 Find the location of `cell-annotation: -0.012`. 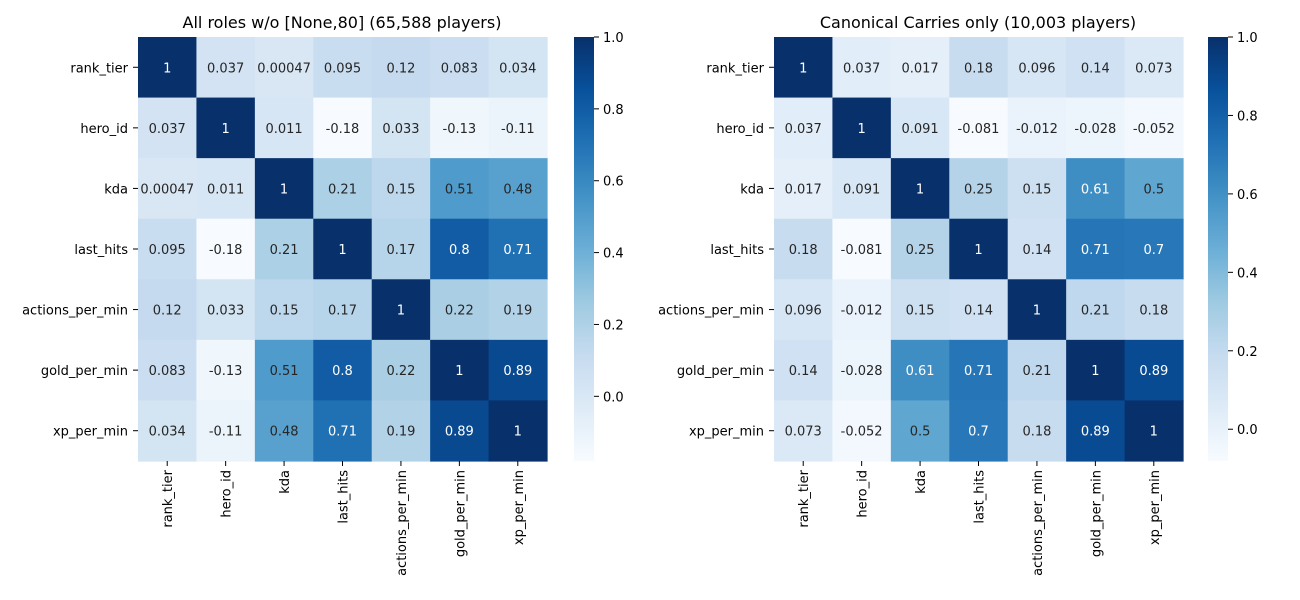

cell-annotation: -0.012 is located at coordinates (862, 311).